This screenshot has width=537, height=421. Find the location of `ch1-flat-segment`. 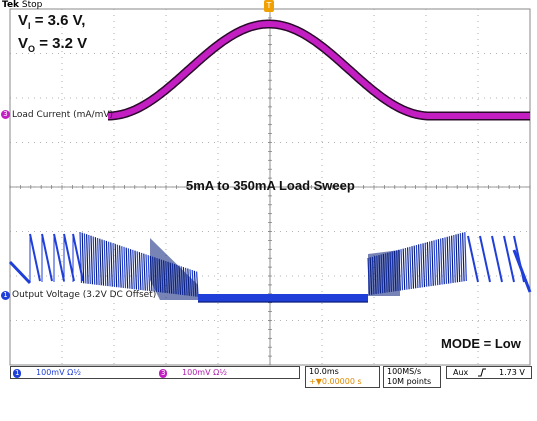

ch1-flat-segment is located at coordinates (283, 298).